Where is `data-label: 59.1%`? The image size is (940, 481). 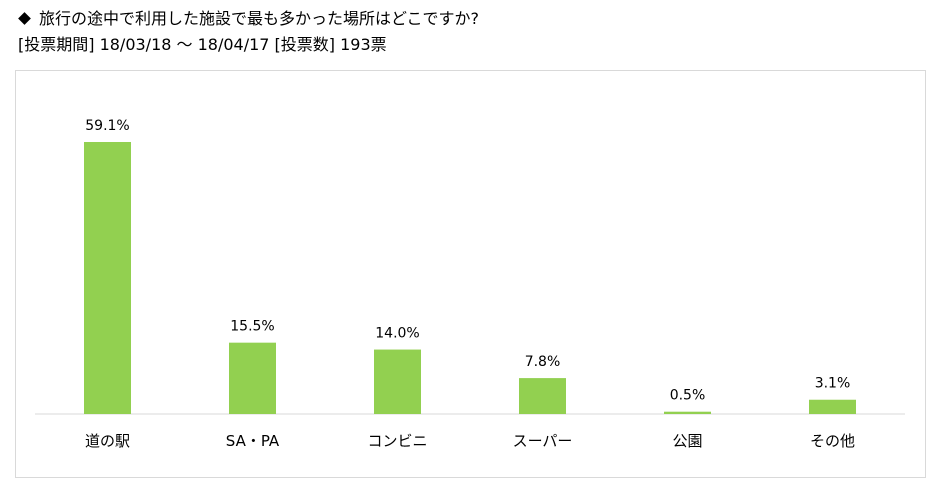 data-label: 59.1% is located at coordinates (107, 126).